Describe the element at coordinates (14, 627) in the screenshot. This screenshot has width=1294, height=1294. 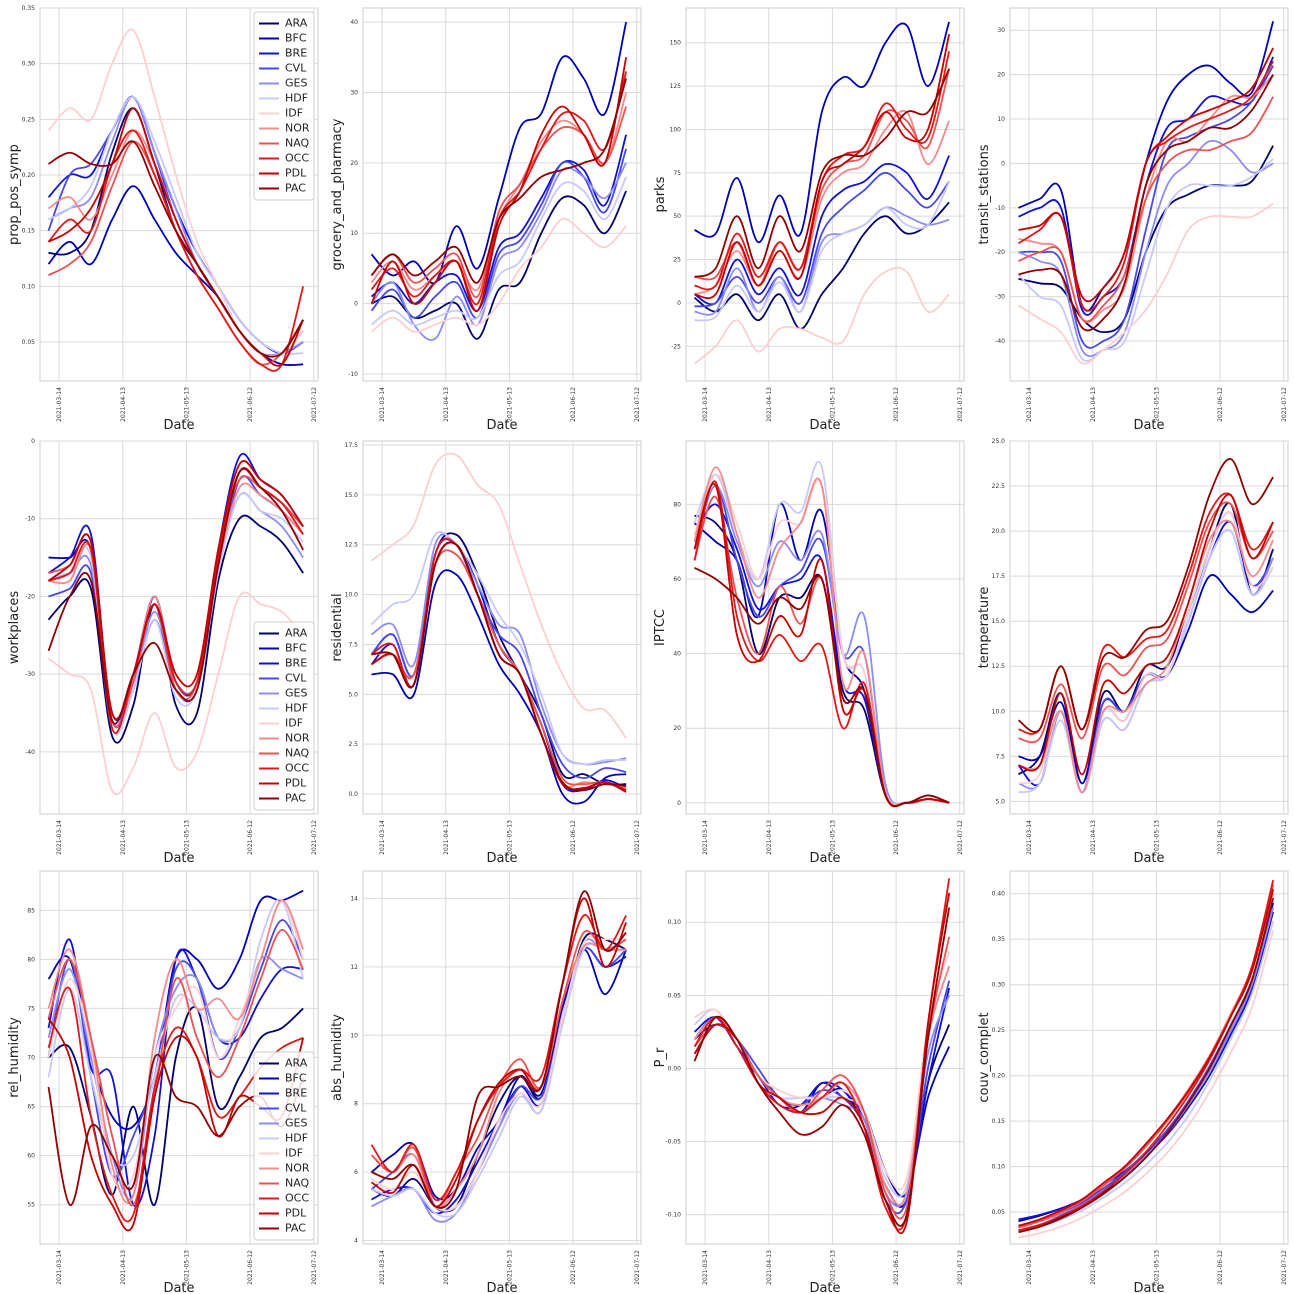
I see `y-axis-label: workplaces` at that location.